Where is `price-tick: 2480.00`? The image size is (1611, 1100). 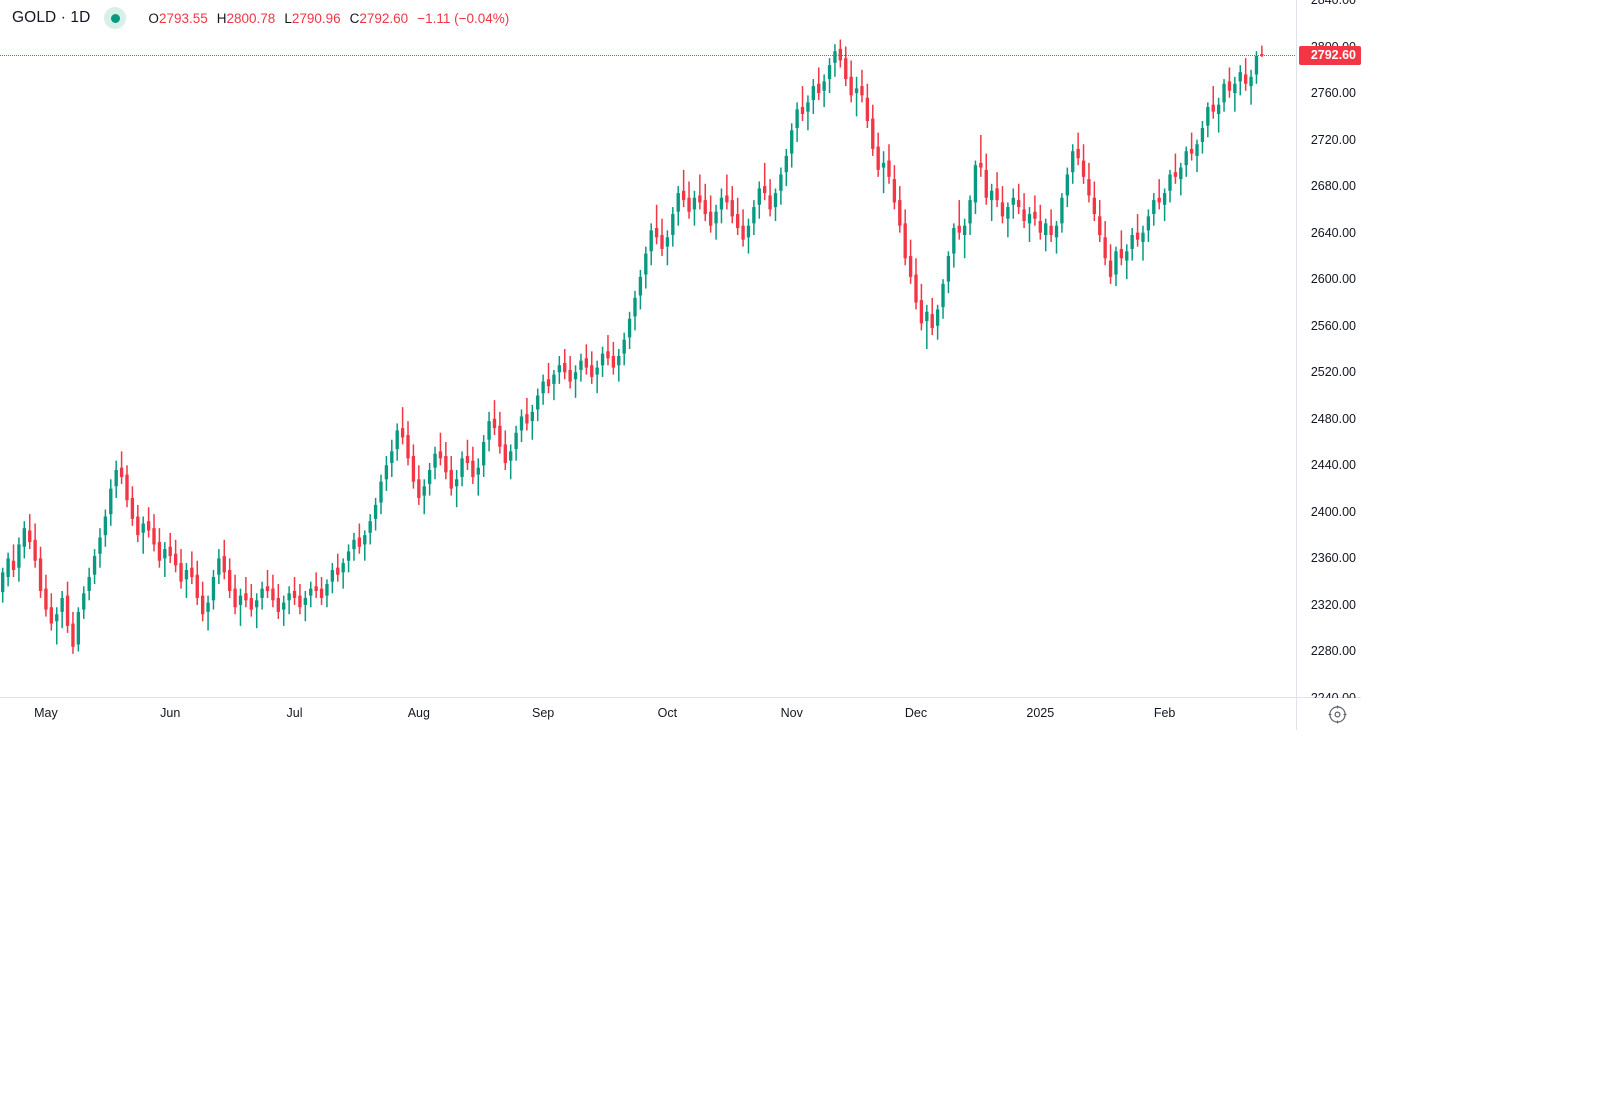 price-tick: 2480.00 is located at coordinates (1333, 418).